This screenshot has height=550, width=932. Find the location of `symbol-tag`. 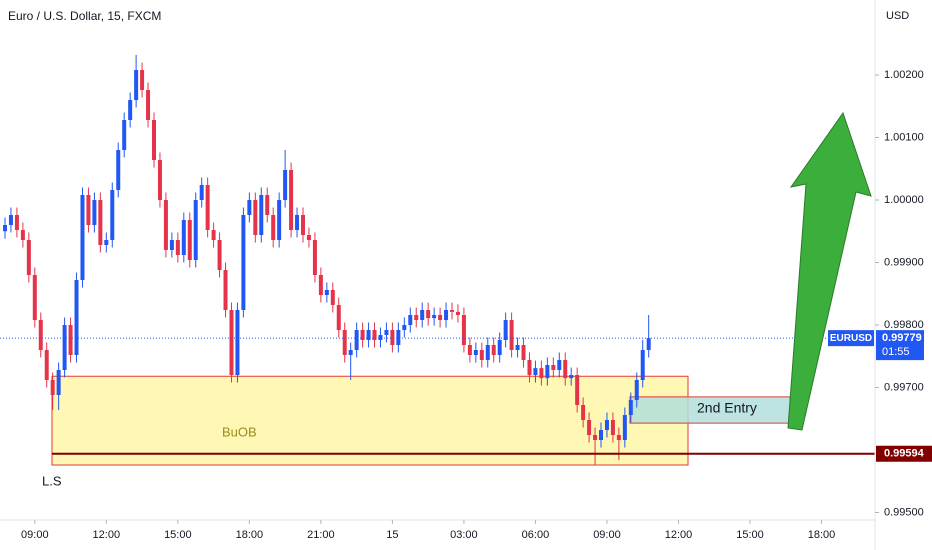

symbol-tag is located at coordinates (851, 338).